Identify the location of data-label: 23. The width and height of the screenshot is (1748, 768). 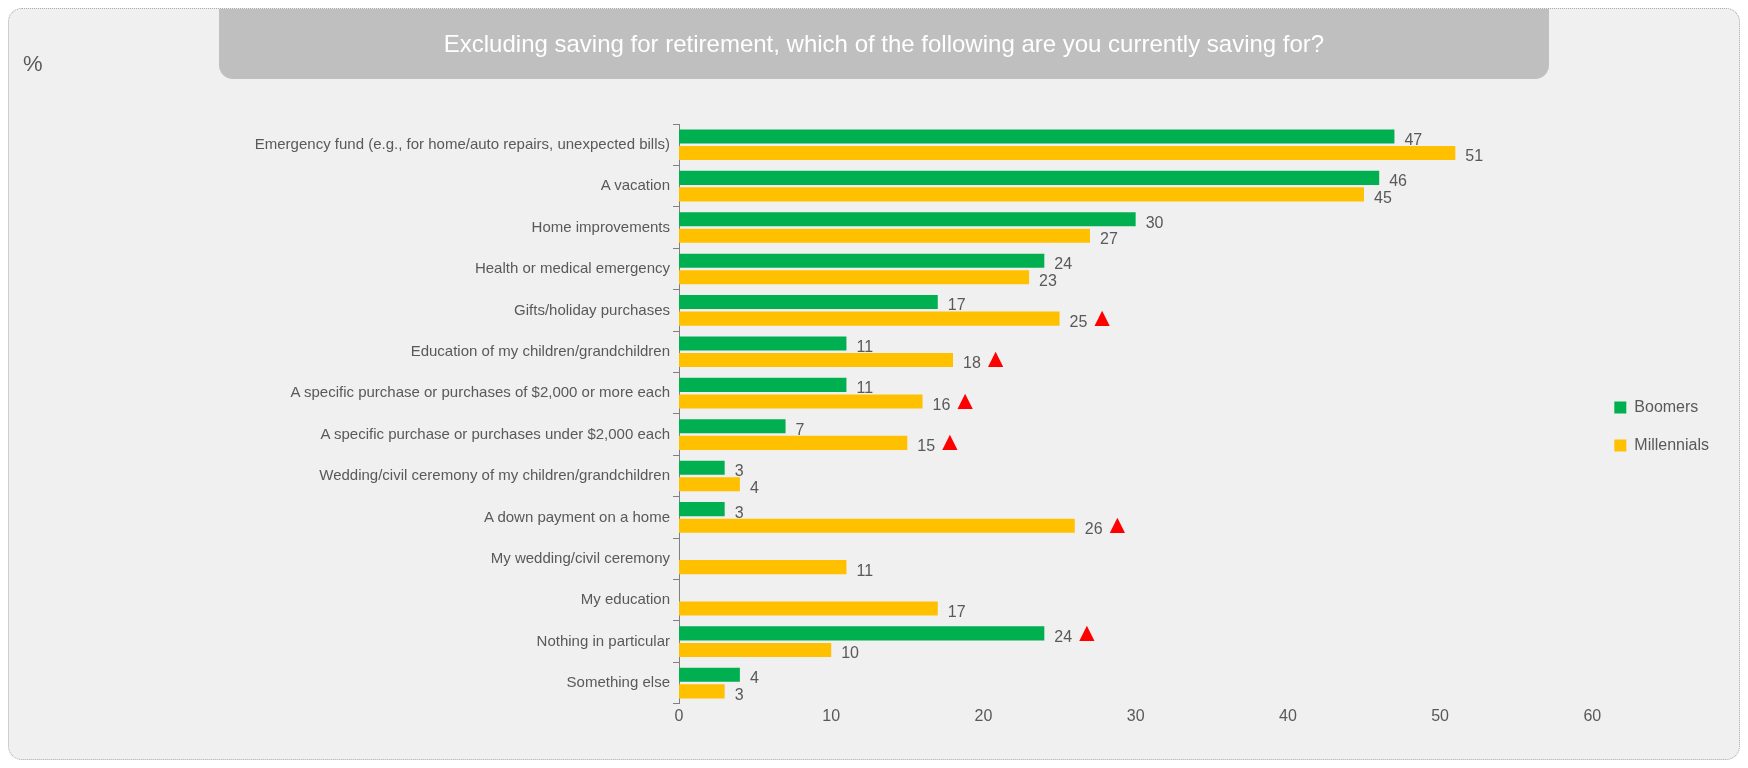
(1048, 280).